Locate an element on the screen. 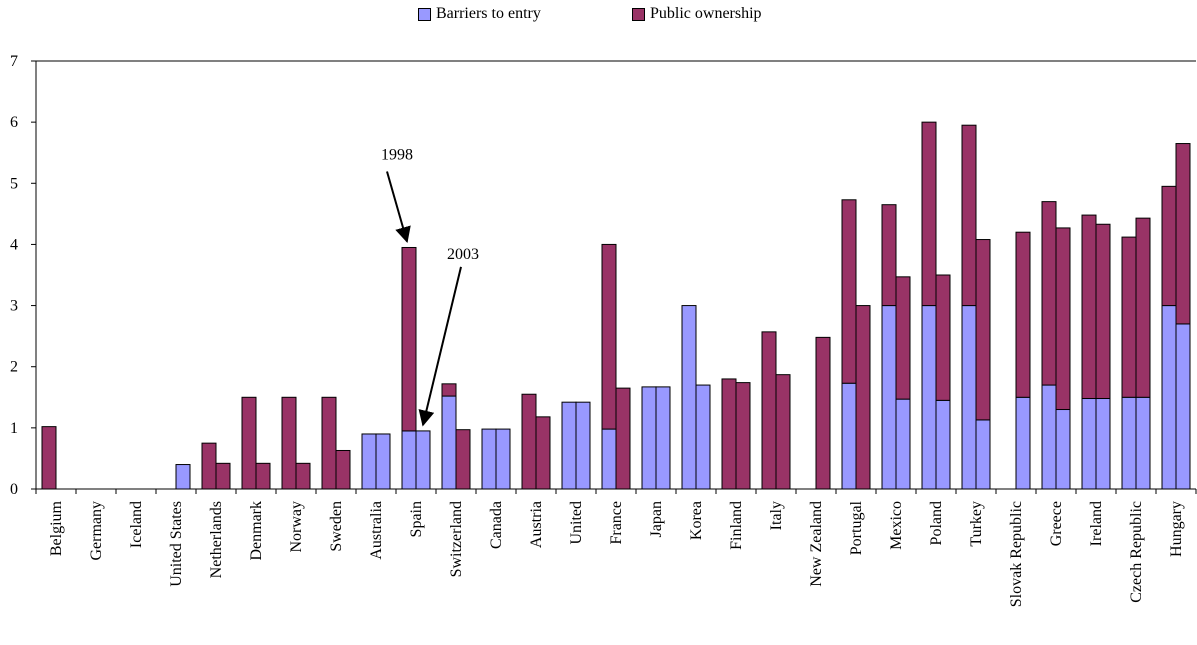 The height and width of the screenshot is (645, 1197). x-tick-label-australia: Australia is located at coordinates (376, 530).